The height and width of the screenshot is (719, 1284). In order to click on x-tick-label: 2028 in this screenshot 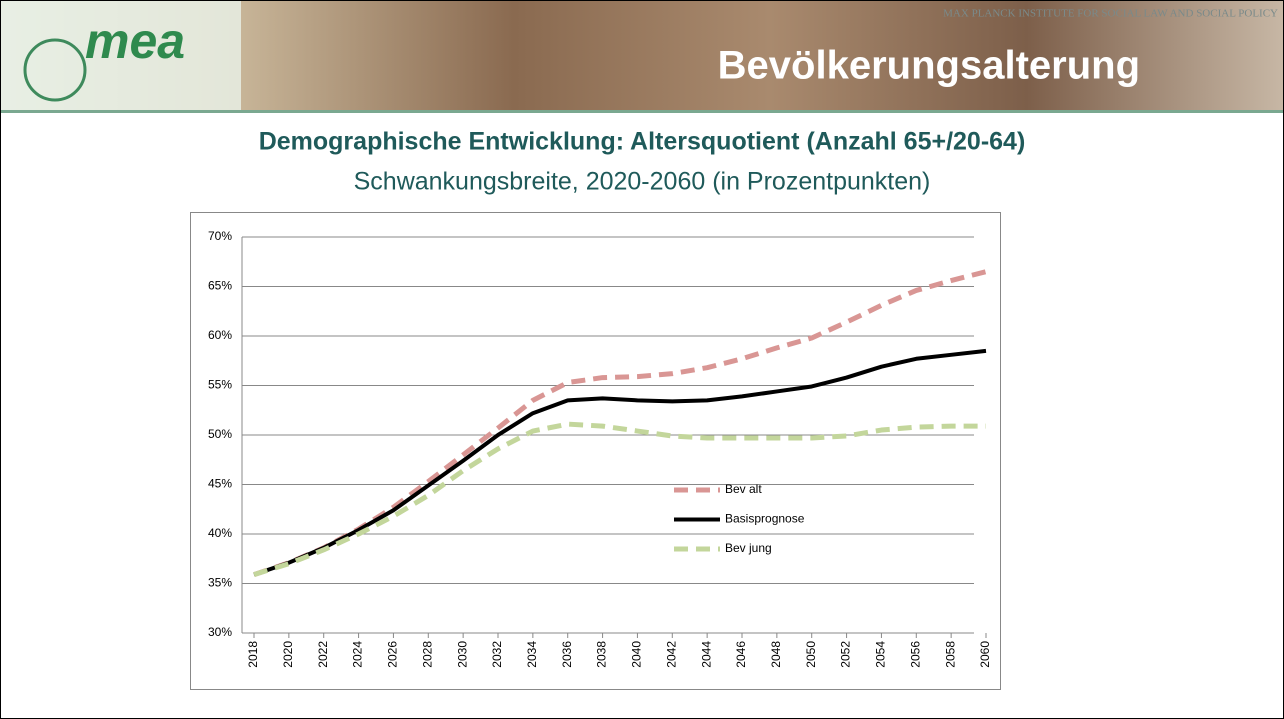, I will do `click(427, 654)`.